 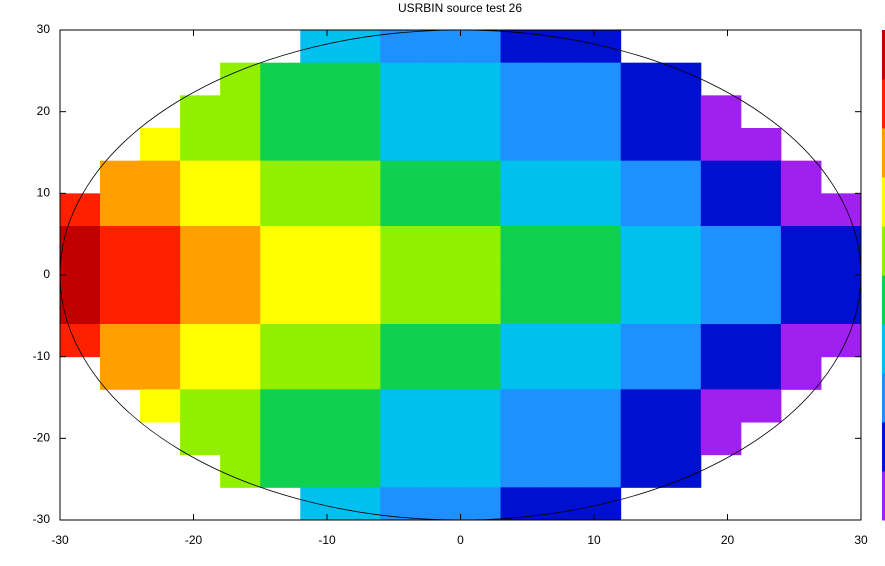 What do you see at coordinates (42, 438) in the screenshot?
I see `y-tick-label: -20` at bounding box center [42, 438].